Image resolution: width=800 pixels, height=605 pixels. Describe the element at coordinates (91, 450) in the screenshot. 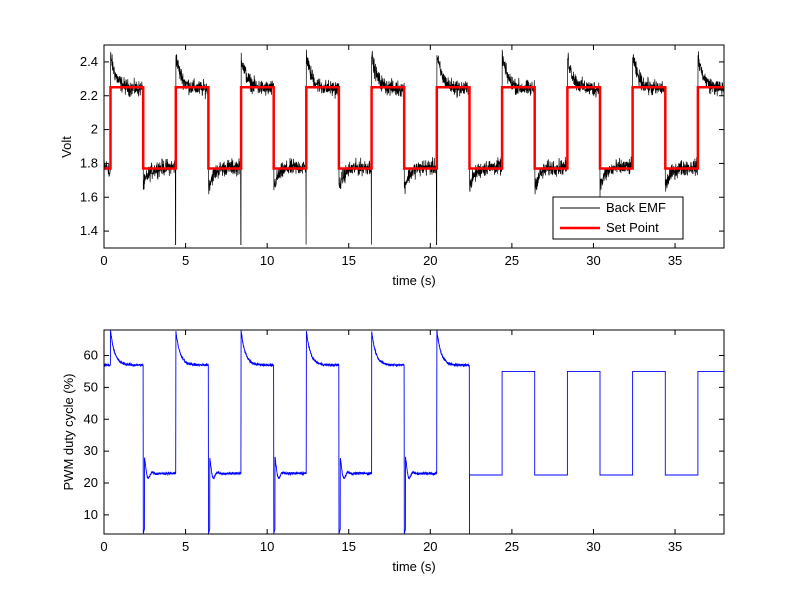

I see `bottom-y-tick-label: 30` at that location.